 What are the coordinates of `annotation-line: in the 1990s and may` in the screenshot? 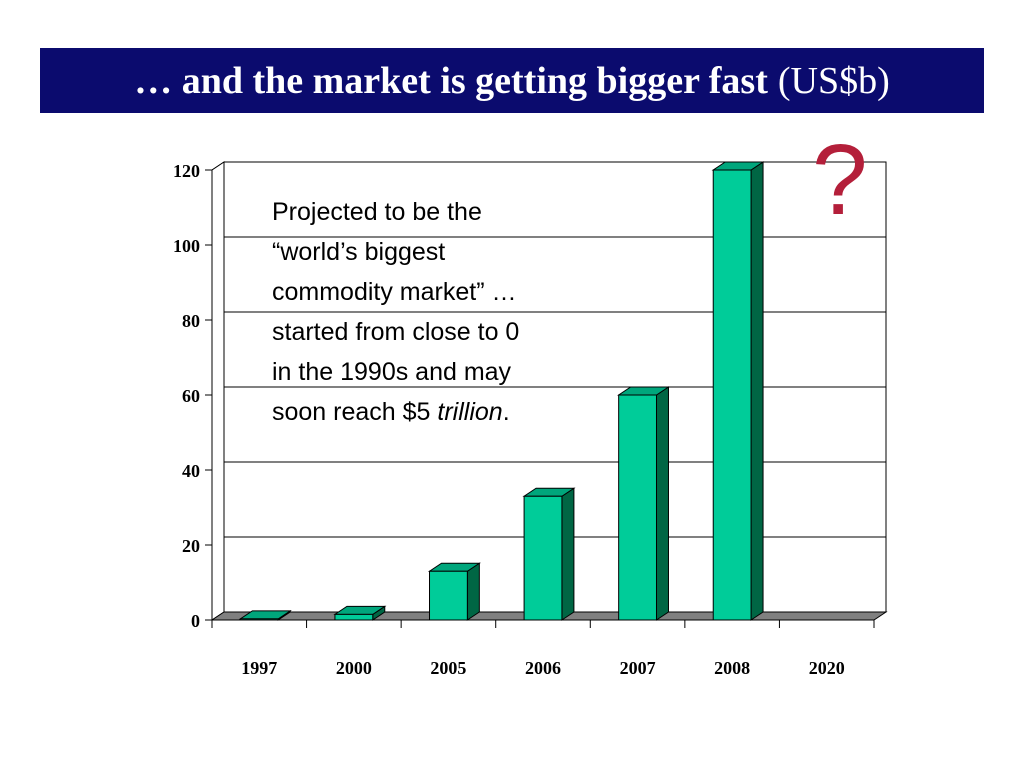 It's located at (392, 372).